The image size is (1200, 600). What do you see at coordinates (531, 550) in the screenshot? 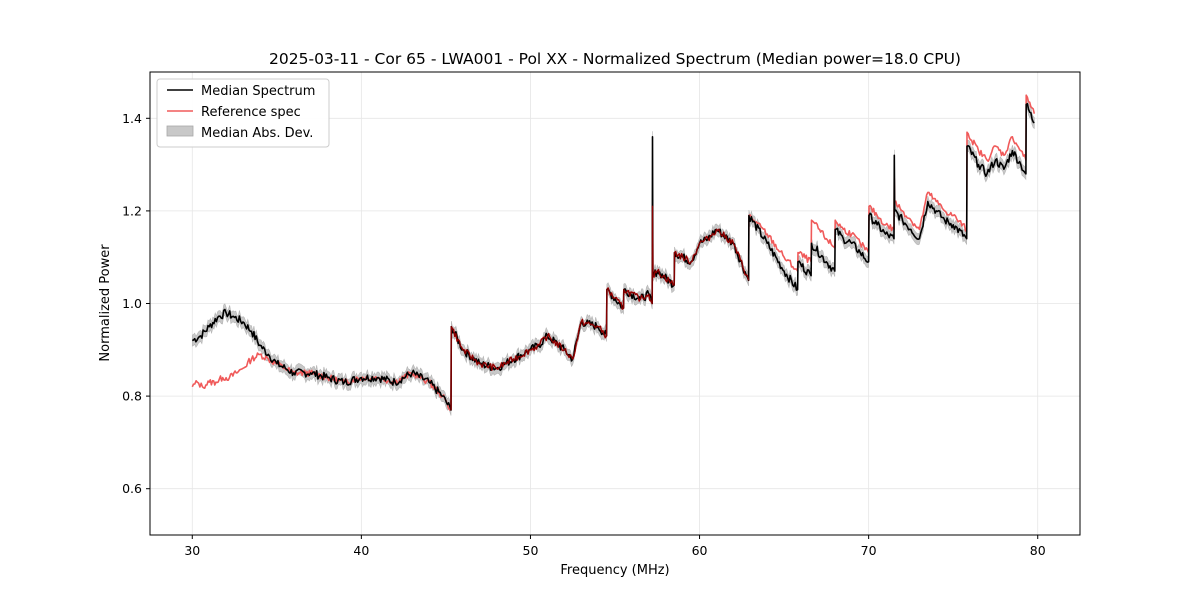
I see `x-tick-label: 50` at bounding box center [531, 550].